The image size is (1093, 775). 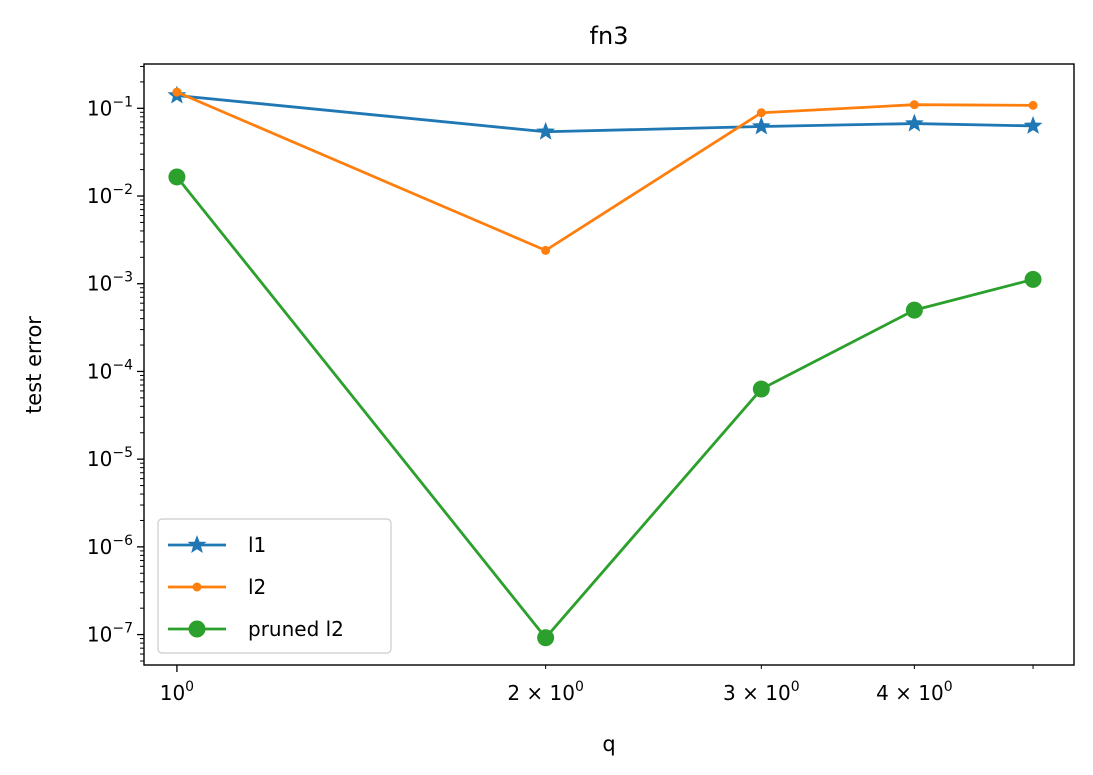 I want to click on y-tick-label: 10⁻³, so click(x=110, y=283).